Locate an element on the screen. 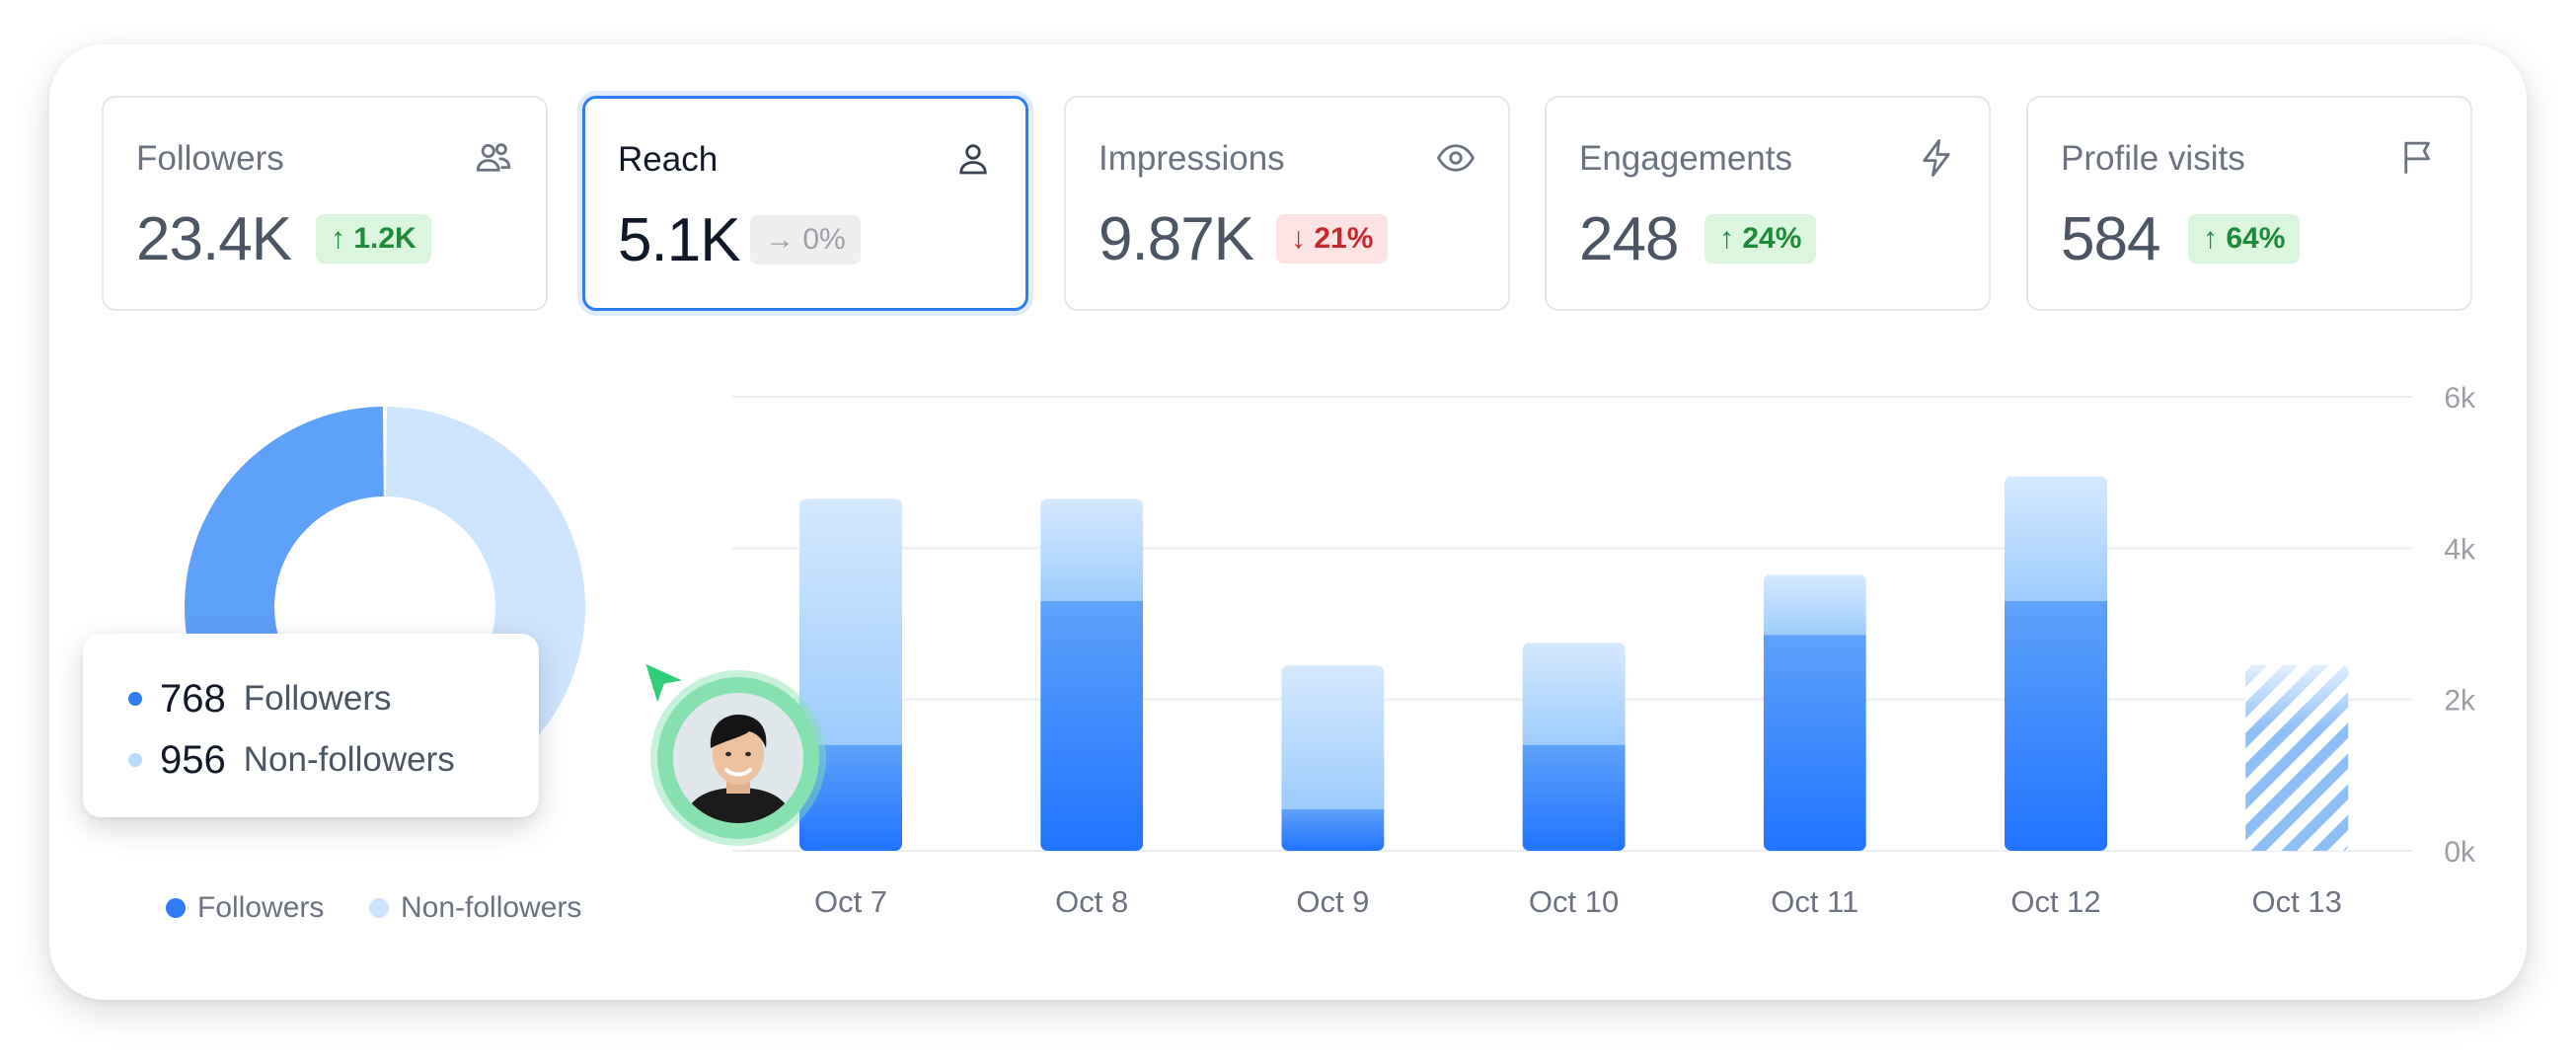 The image size is (2576, 1064). metric-label: Reach is located at coordinates (668, 159).